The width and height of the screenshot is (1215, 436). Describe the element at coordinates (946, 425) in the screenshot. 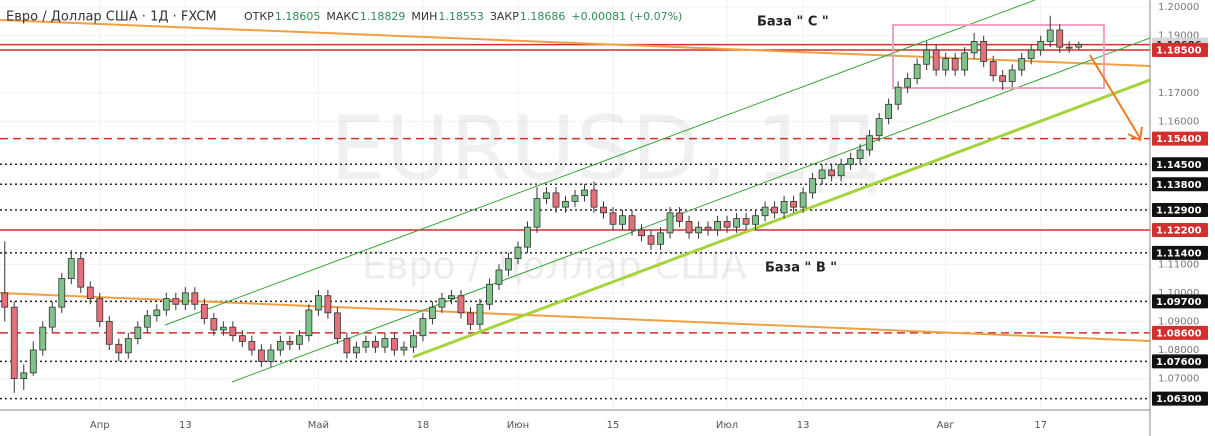

I see `x-tick-label: Авг` at that location.